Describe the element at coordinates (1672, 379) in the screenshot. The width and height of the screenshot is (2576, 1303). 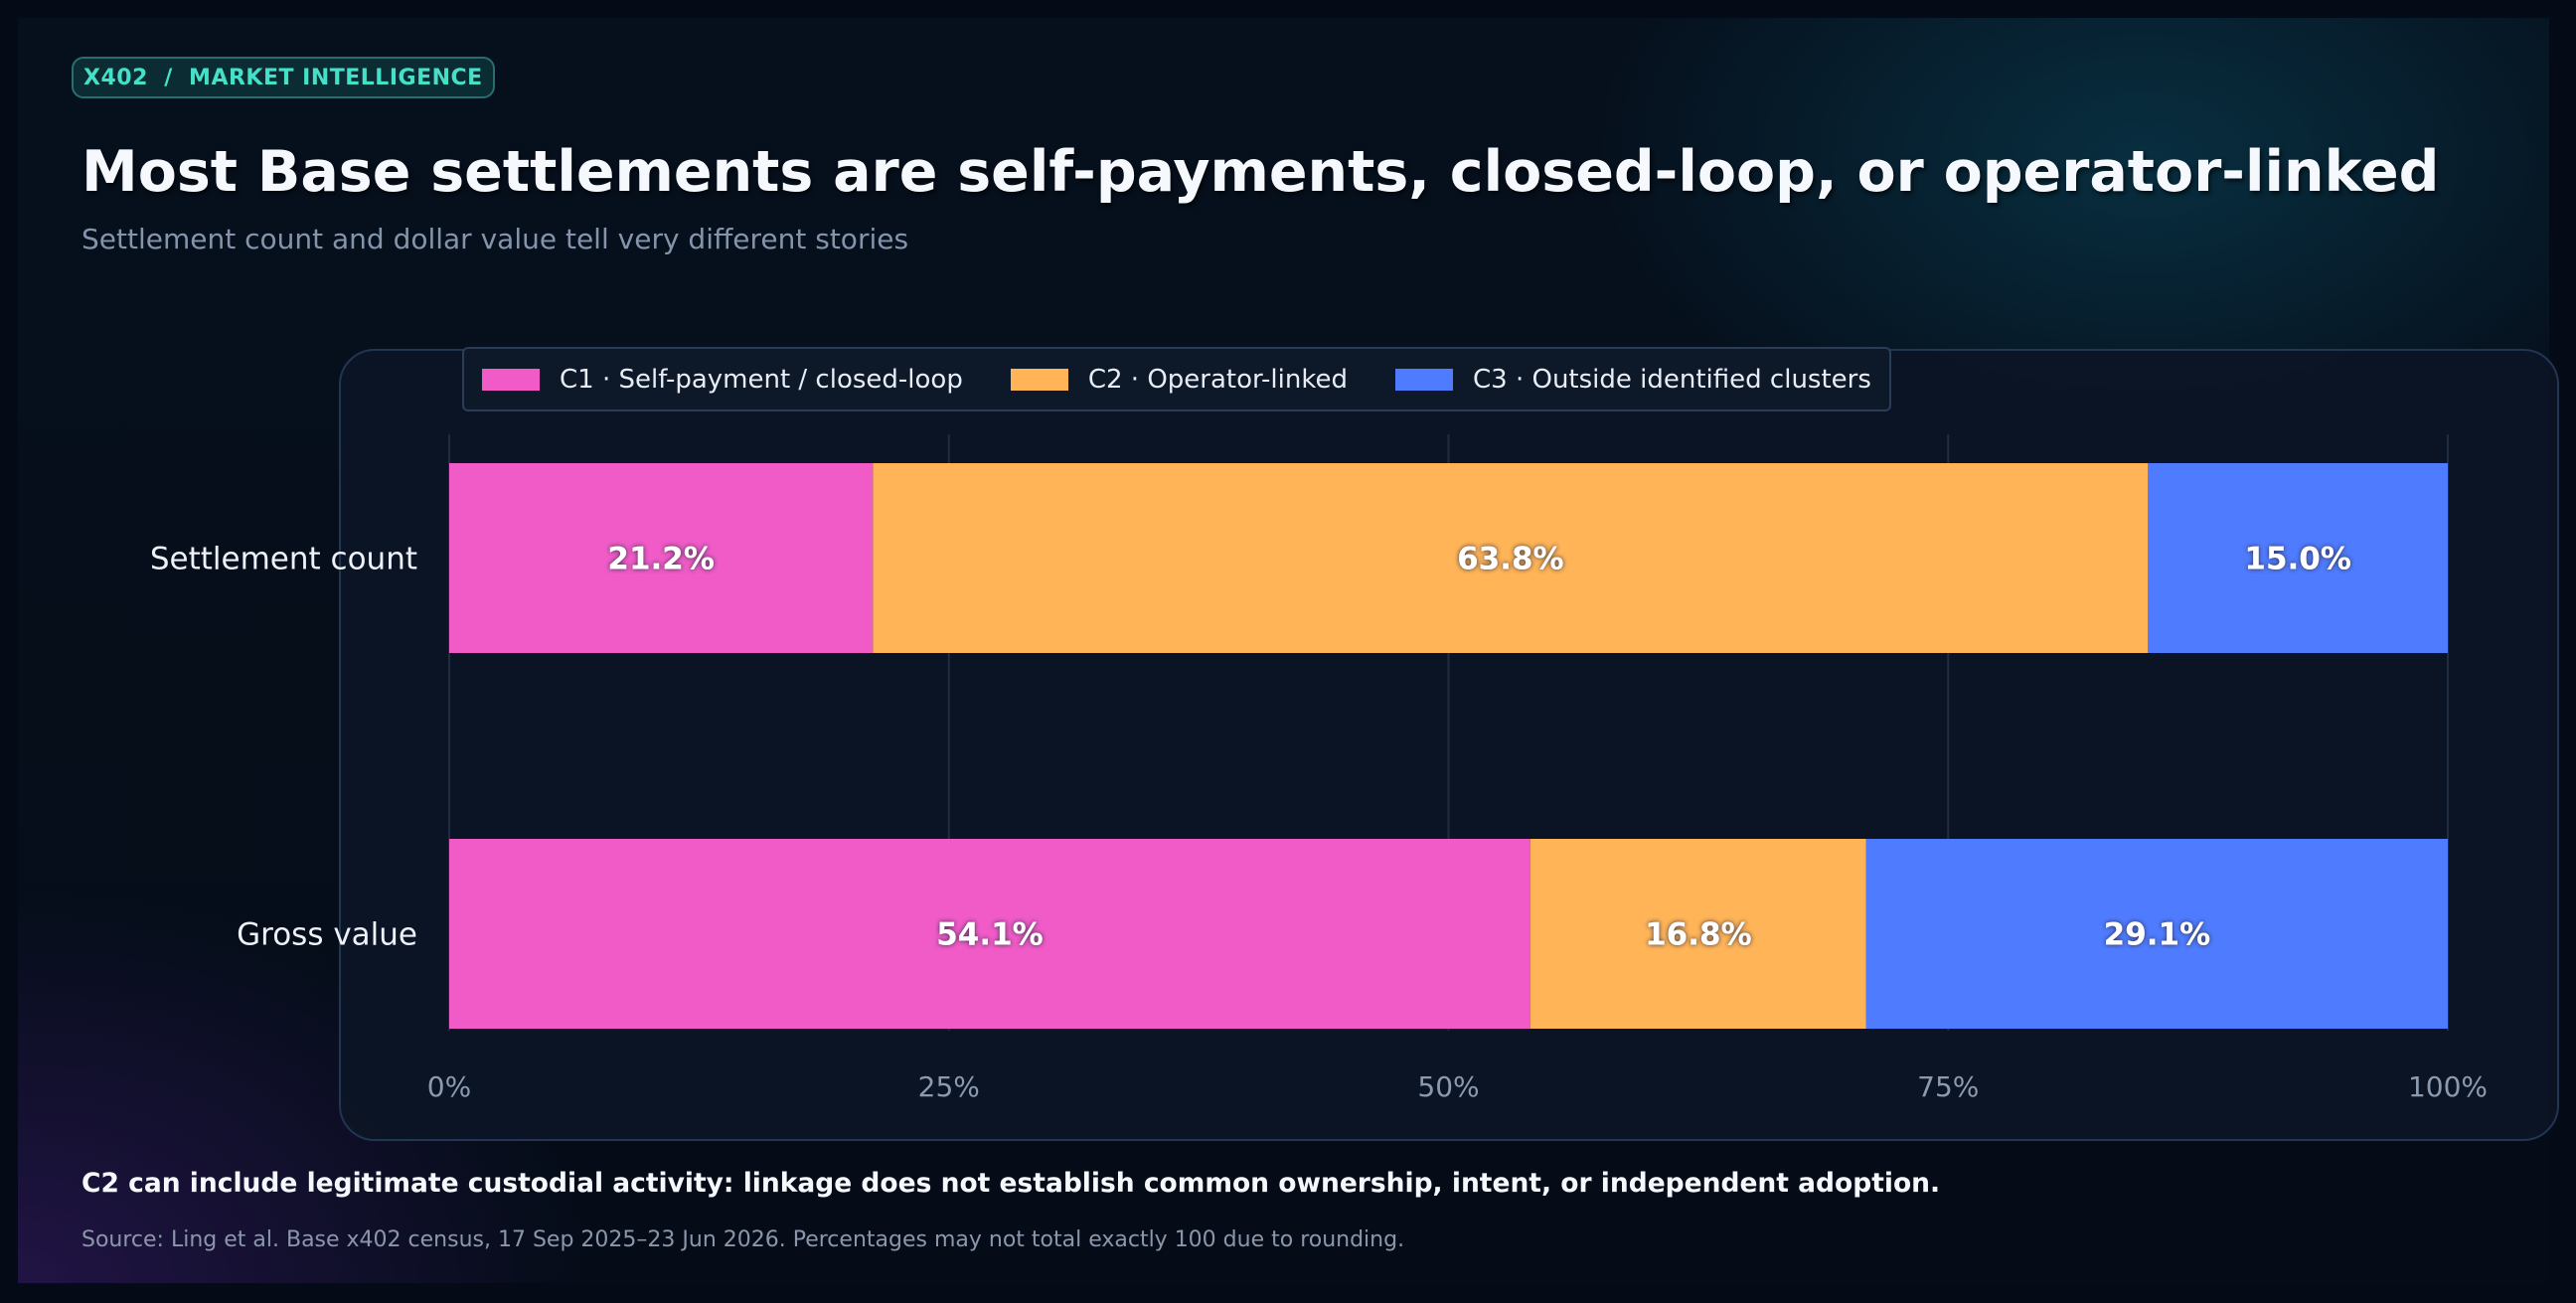
I see `legend-label-c3: C3 · Outside identified clusters` at that location.